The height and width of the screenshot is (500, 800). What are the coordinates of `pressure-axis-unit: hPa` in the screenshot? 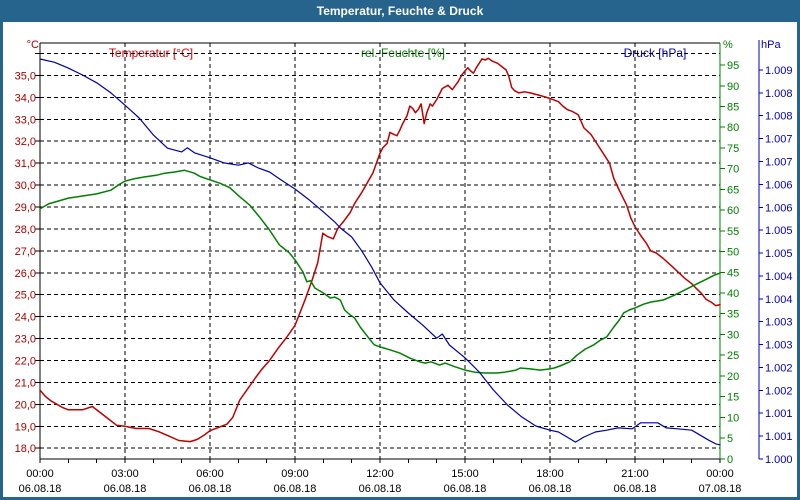 It's located at (771, 45).